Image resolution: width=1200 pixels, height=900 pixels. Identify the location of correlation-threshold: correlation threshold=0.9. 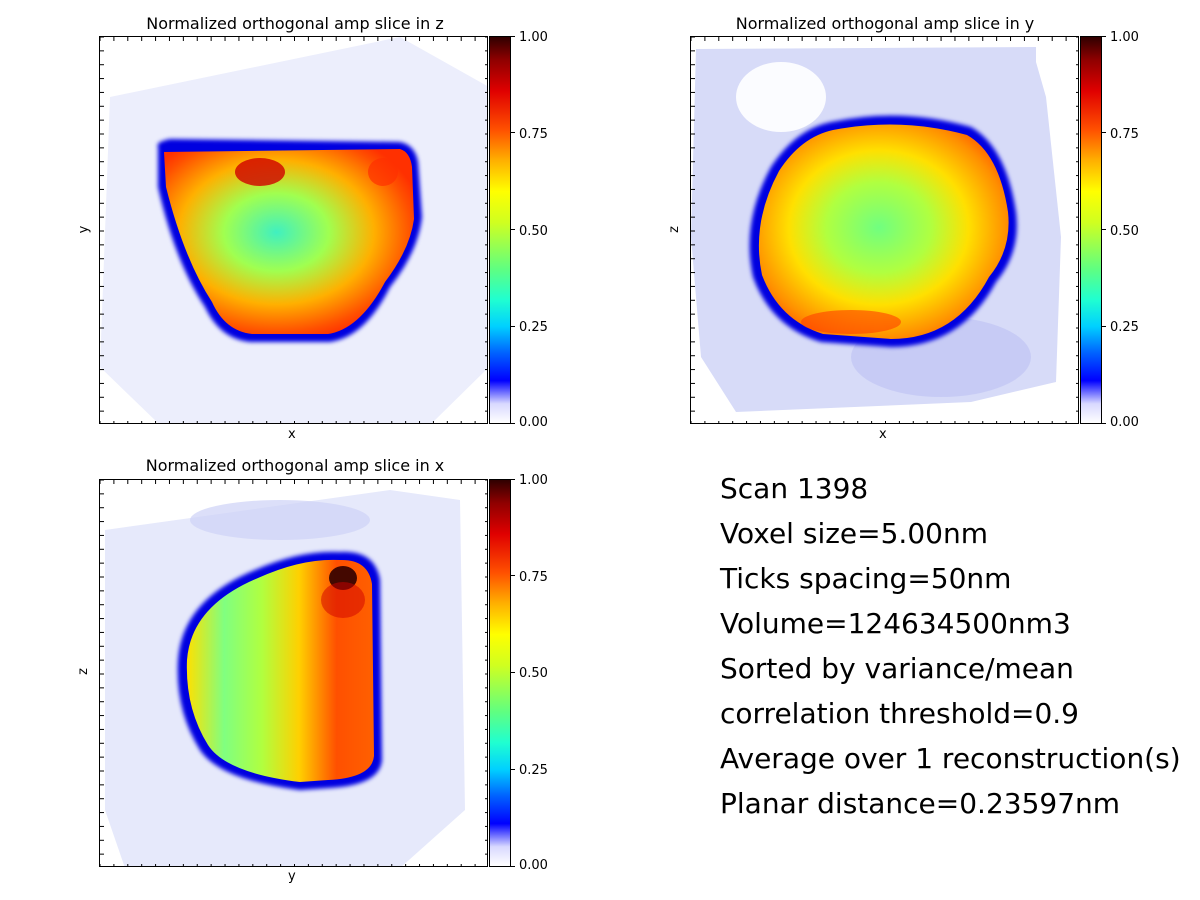
(899, 713).